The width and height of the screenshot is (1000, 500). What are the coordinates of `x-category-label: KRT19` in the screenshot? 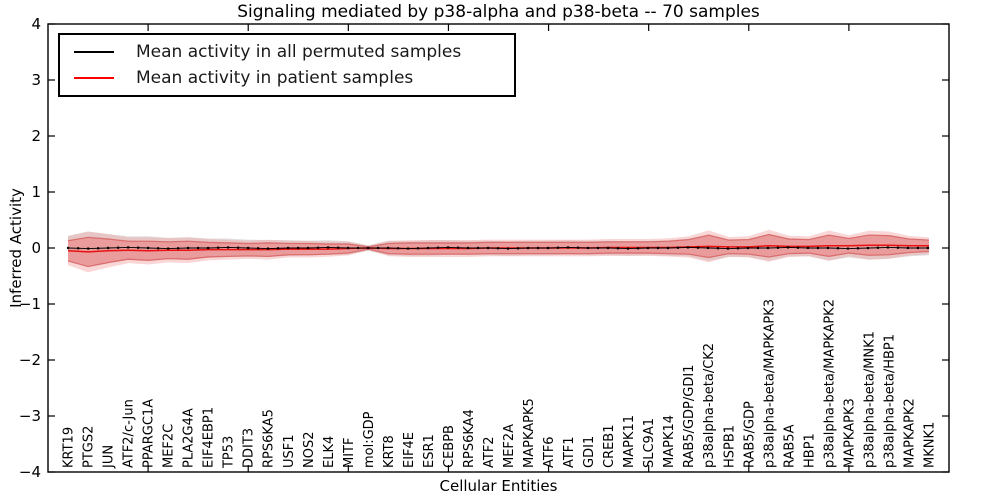 It's located at (69, 447).